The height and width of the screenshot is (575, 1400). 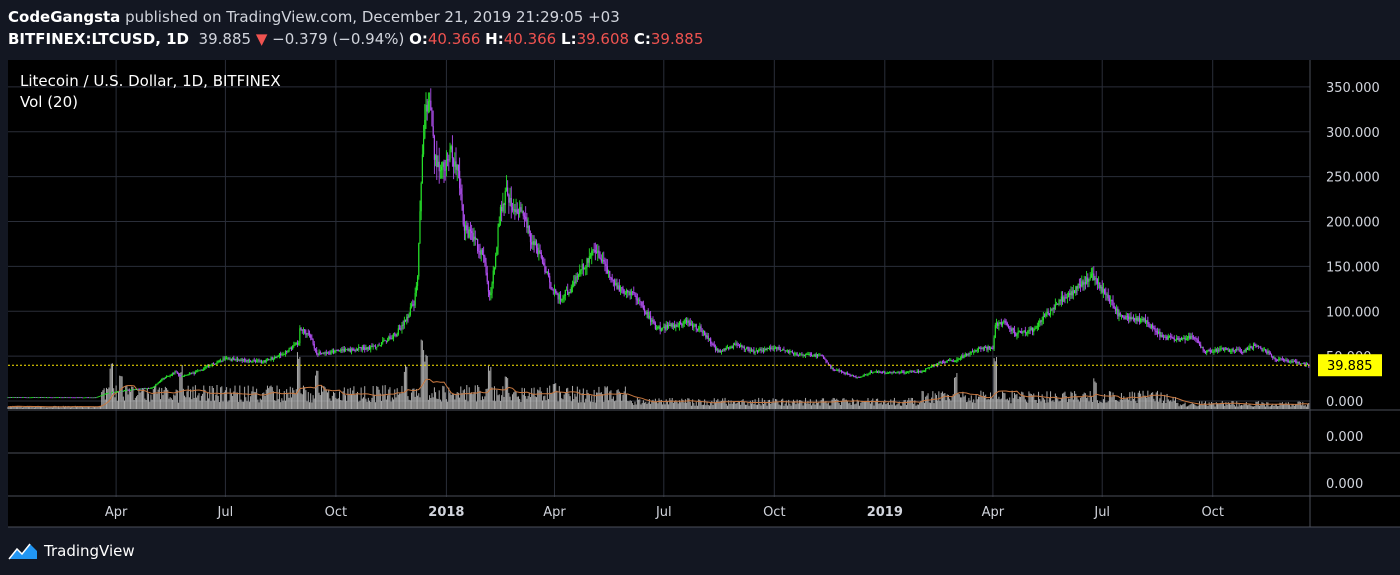 What do you see at coordinates (23, 551) in the screenshot?
I see `tradingview-logo-icon` at bounding box center [23, 551].